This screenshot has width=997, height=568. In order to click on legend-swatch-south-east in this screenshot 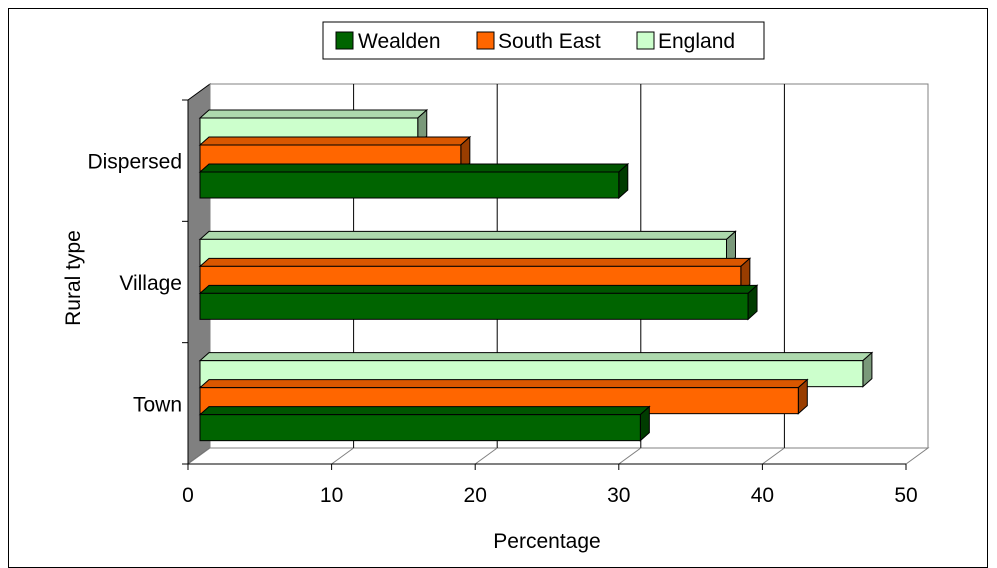, I will do `click(485, 40)`.